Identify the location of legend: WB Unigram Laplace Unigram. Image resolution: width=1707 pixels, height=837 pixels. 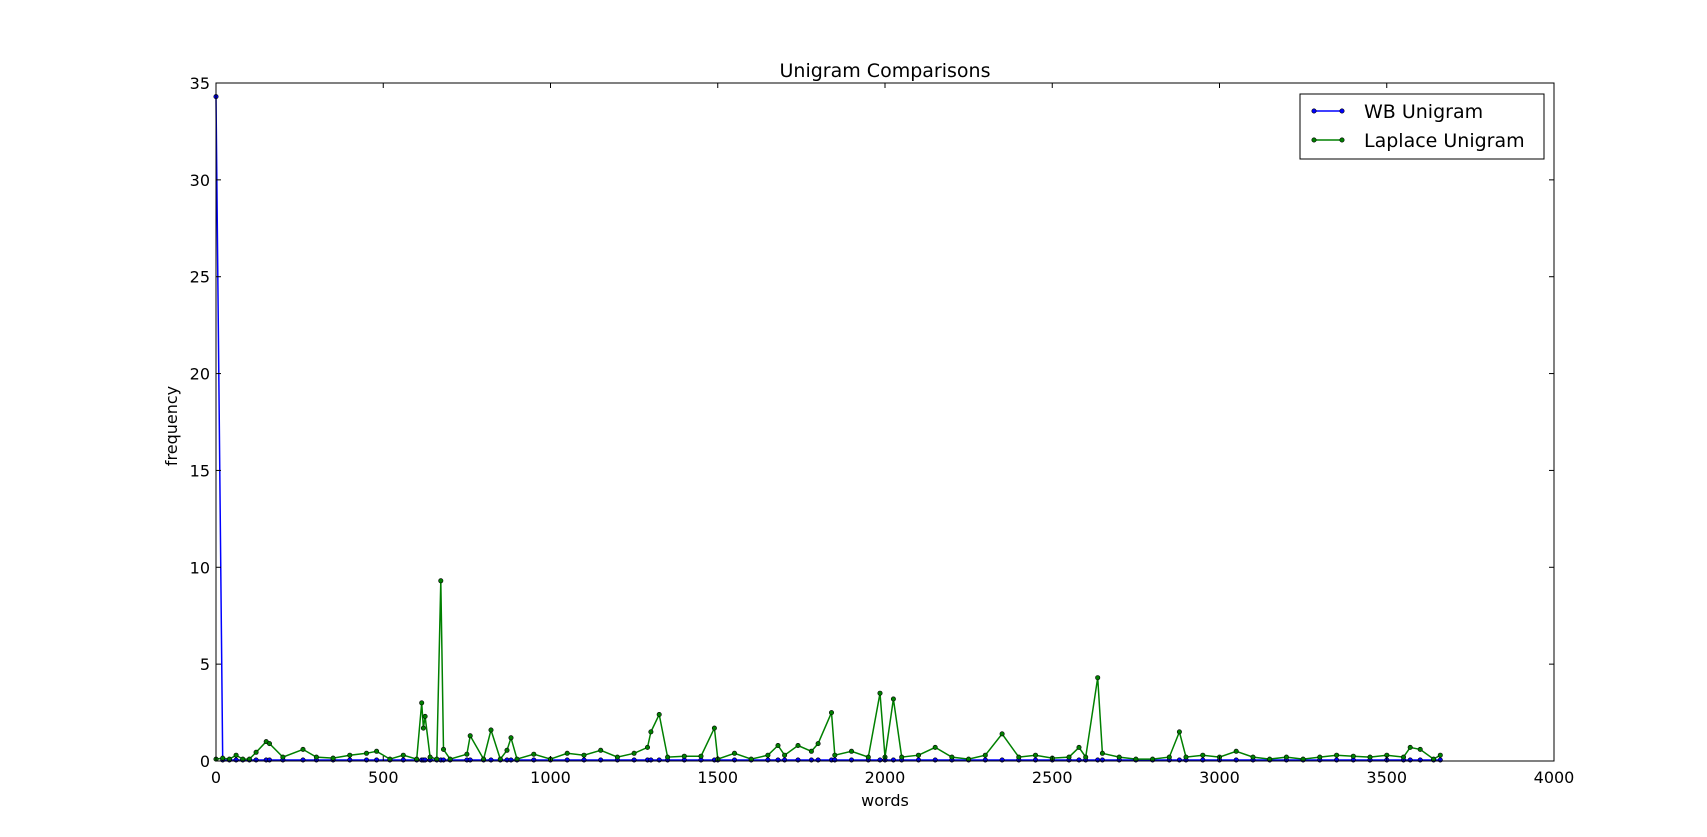
(1422, 126).